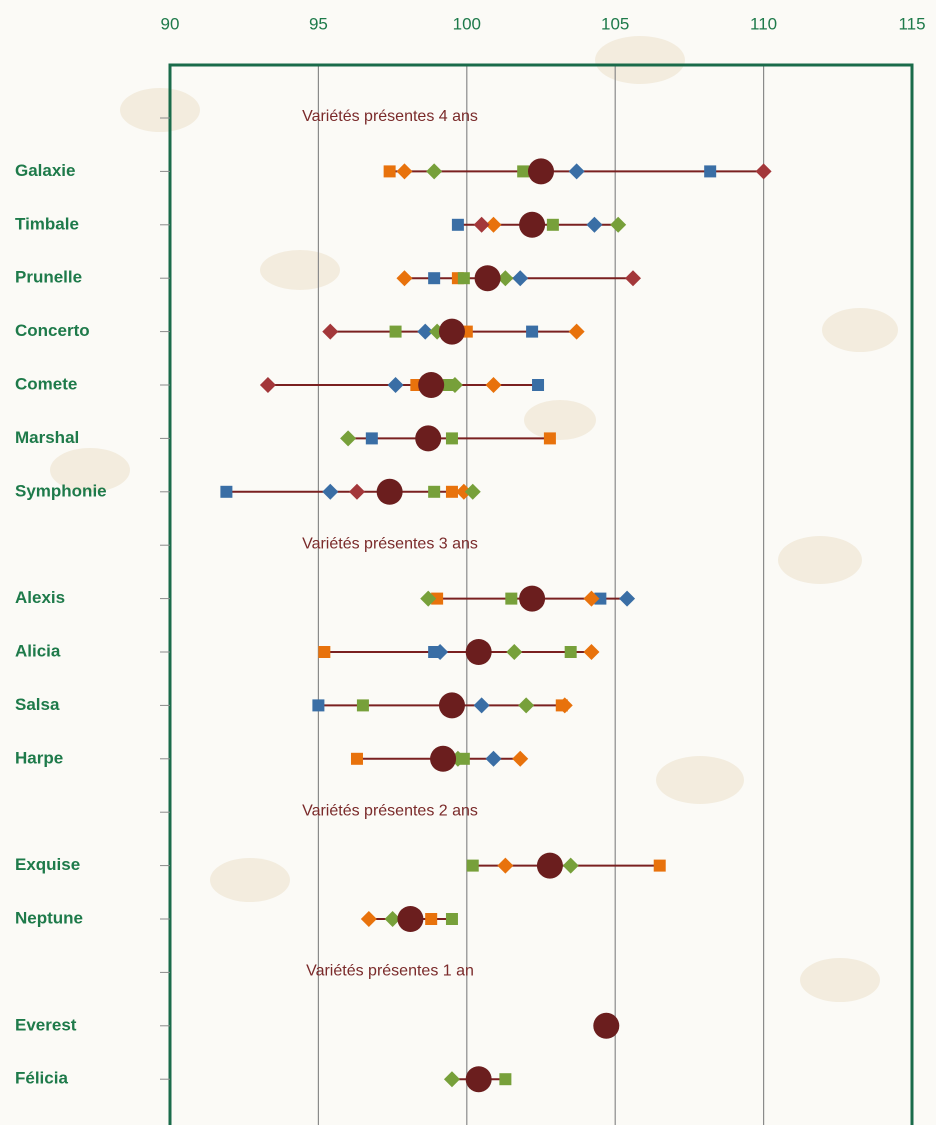 The width and height of the screenshot is (936, 1125). What do you see at coordinates (61, 490) in the screenshot?
I see `category-label: Symphonie` at bounding box center [61, 490].